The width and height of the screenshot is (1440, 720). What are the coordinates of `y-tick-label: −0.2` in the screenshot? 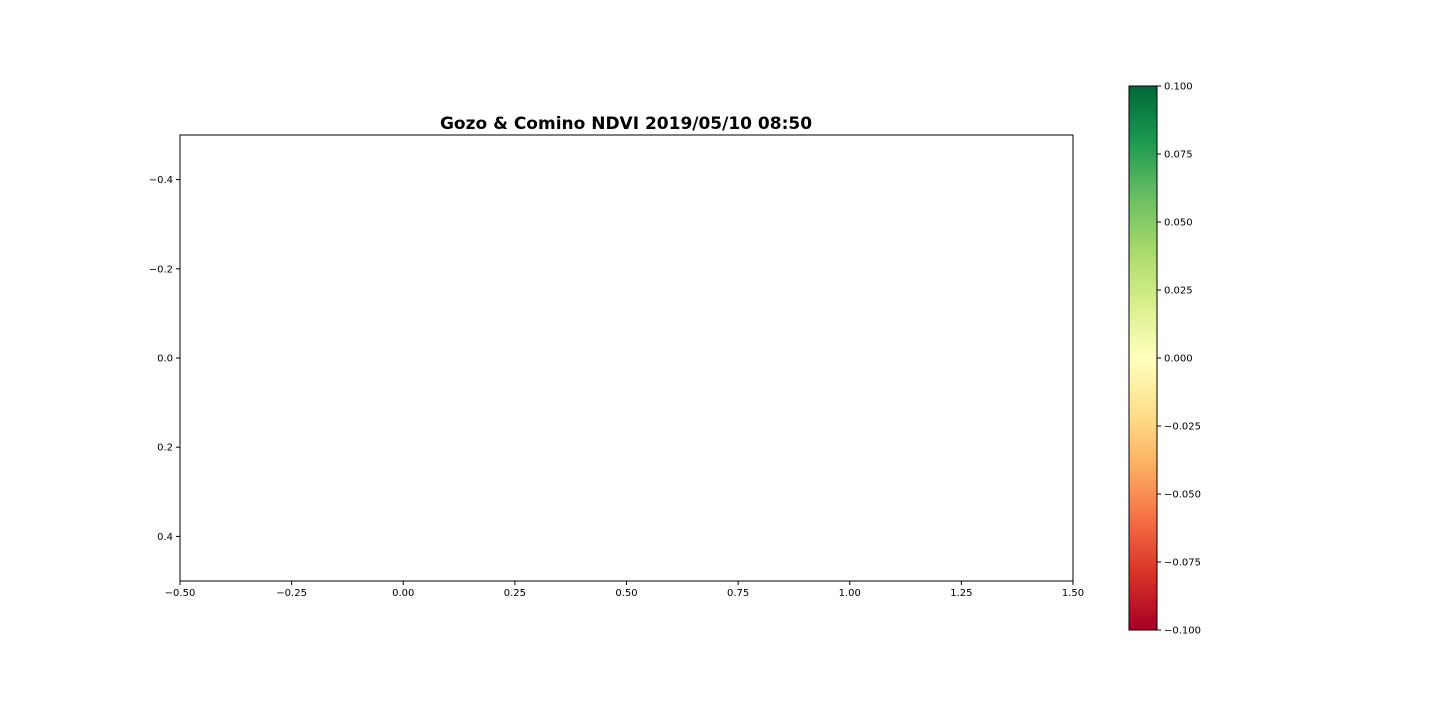 It's located at (161, 269).